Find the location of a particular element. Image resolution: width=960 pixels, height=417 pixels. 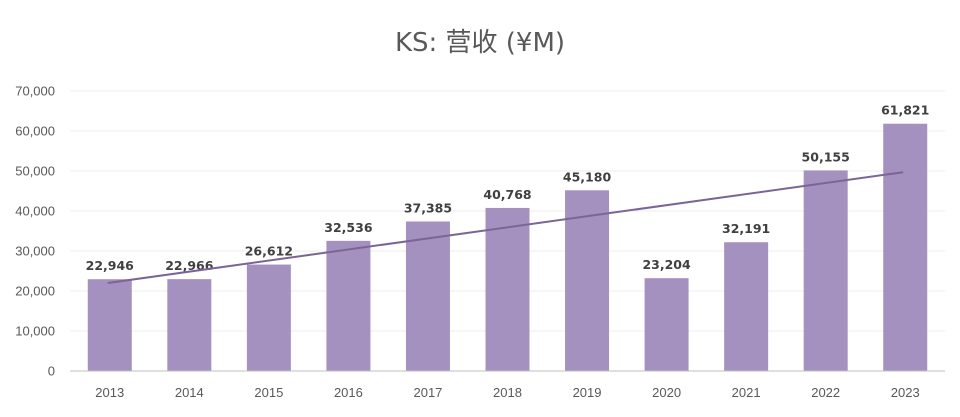

x-tick-label: 2018 is located at coordinates (507, 392).